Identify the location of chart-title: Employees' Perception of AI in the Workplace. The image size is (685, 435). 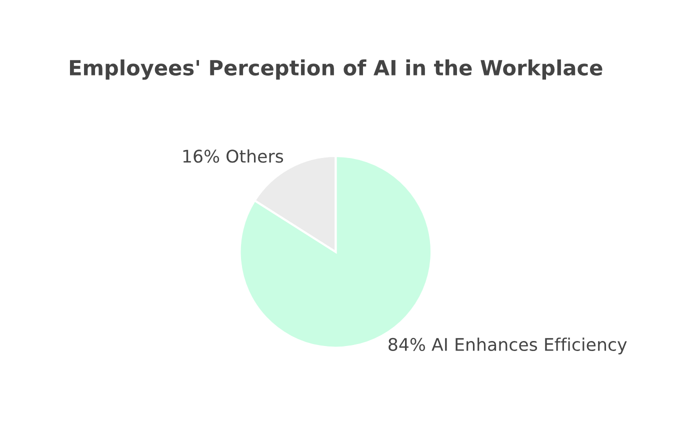
(336, 69).